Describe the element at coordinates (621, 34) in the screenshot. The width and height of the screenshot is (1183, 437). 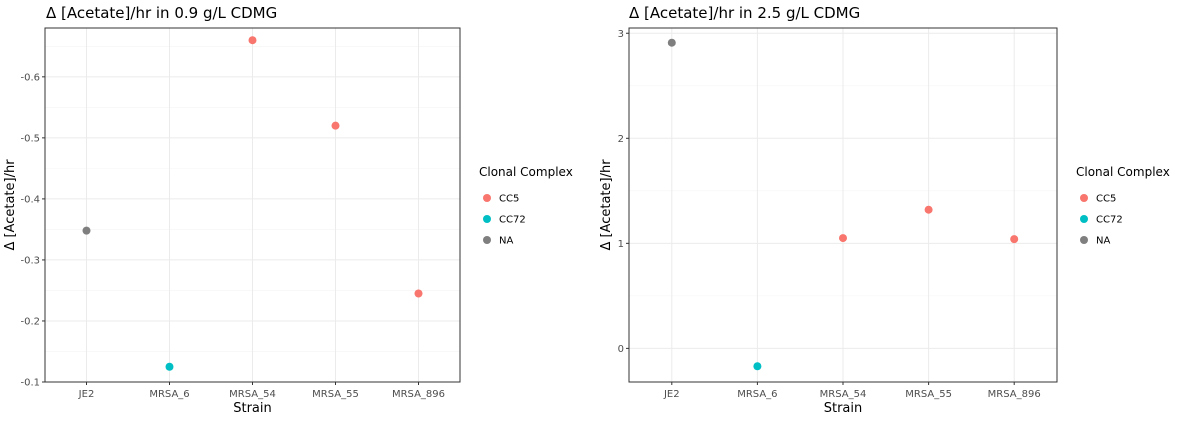
I see `y-tick-label: 3` at that location.